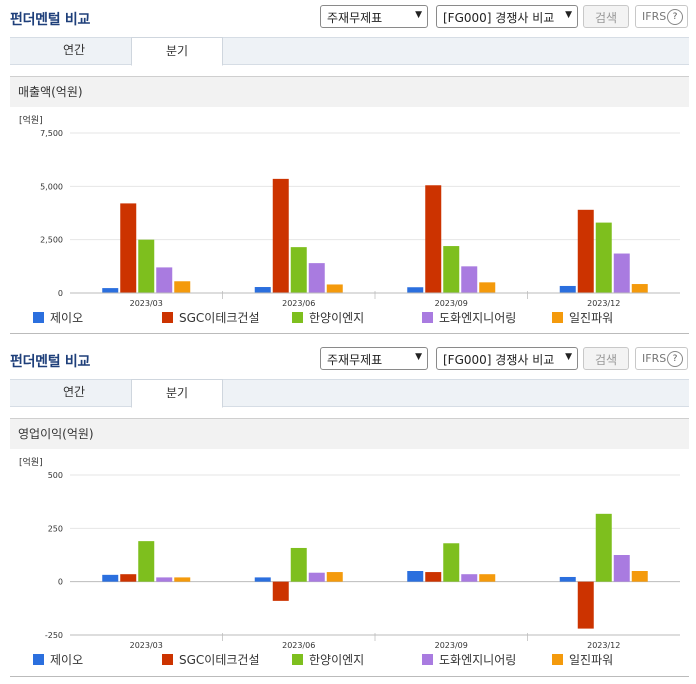 This screenshot has width=696, height=684. What do you see at coordinates (55, 475) in the screenshot?
I see `y-tick-label: 500` at bounding box center [55, 475].